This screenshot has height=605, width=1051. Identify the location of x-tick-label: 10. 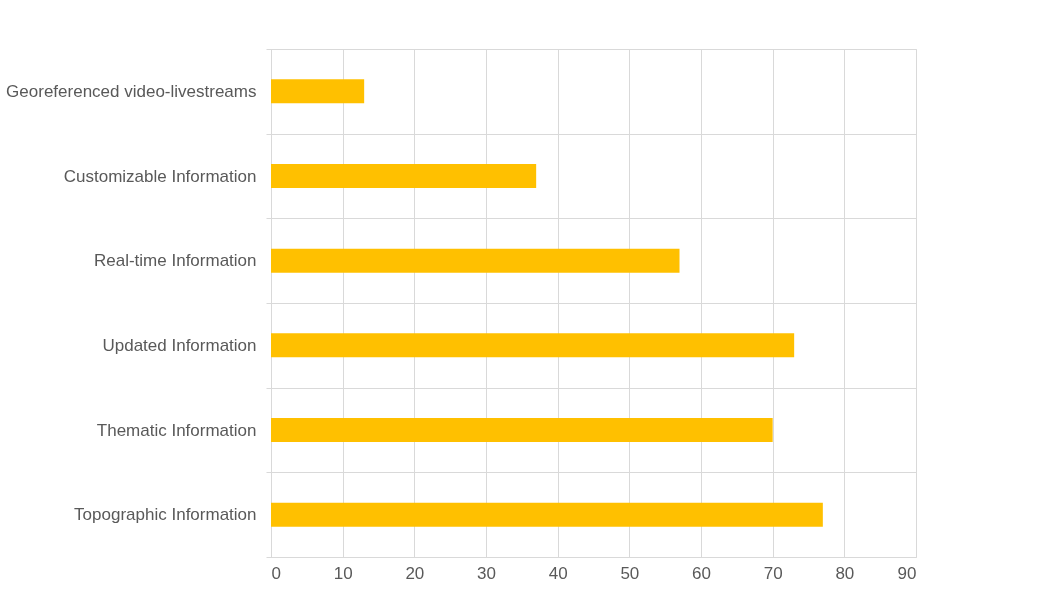
(343, 573).